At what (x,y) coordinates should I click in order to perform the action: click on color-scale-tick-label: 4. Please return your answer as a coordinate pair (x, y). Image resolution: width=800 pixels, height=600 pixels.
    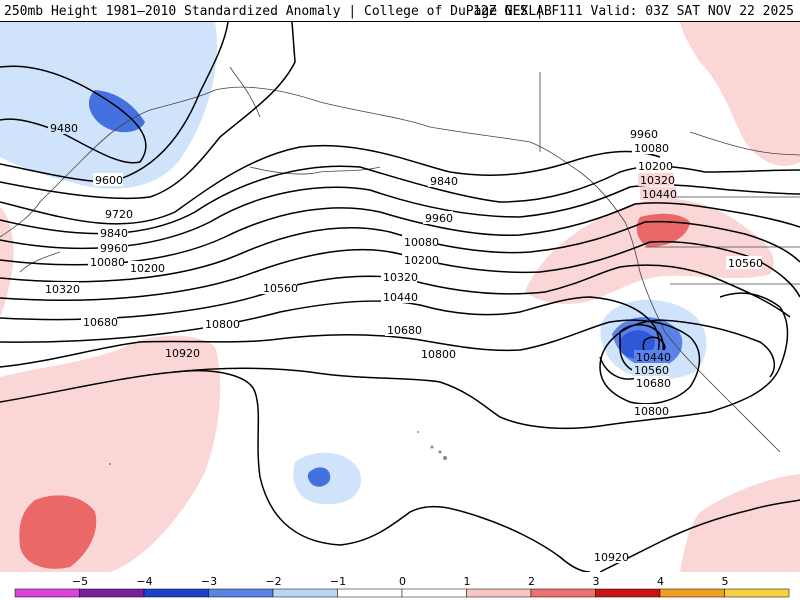
    Looking at the image, I should click on (660, 581).